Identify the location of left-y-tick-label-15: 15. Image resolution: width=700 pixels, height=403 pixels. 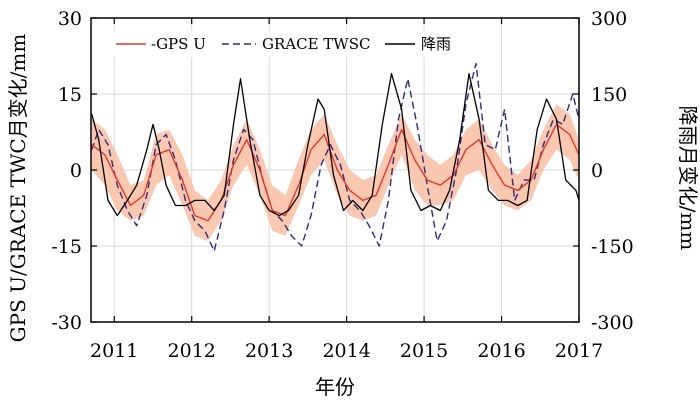
(70, 95).